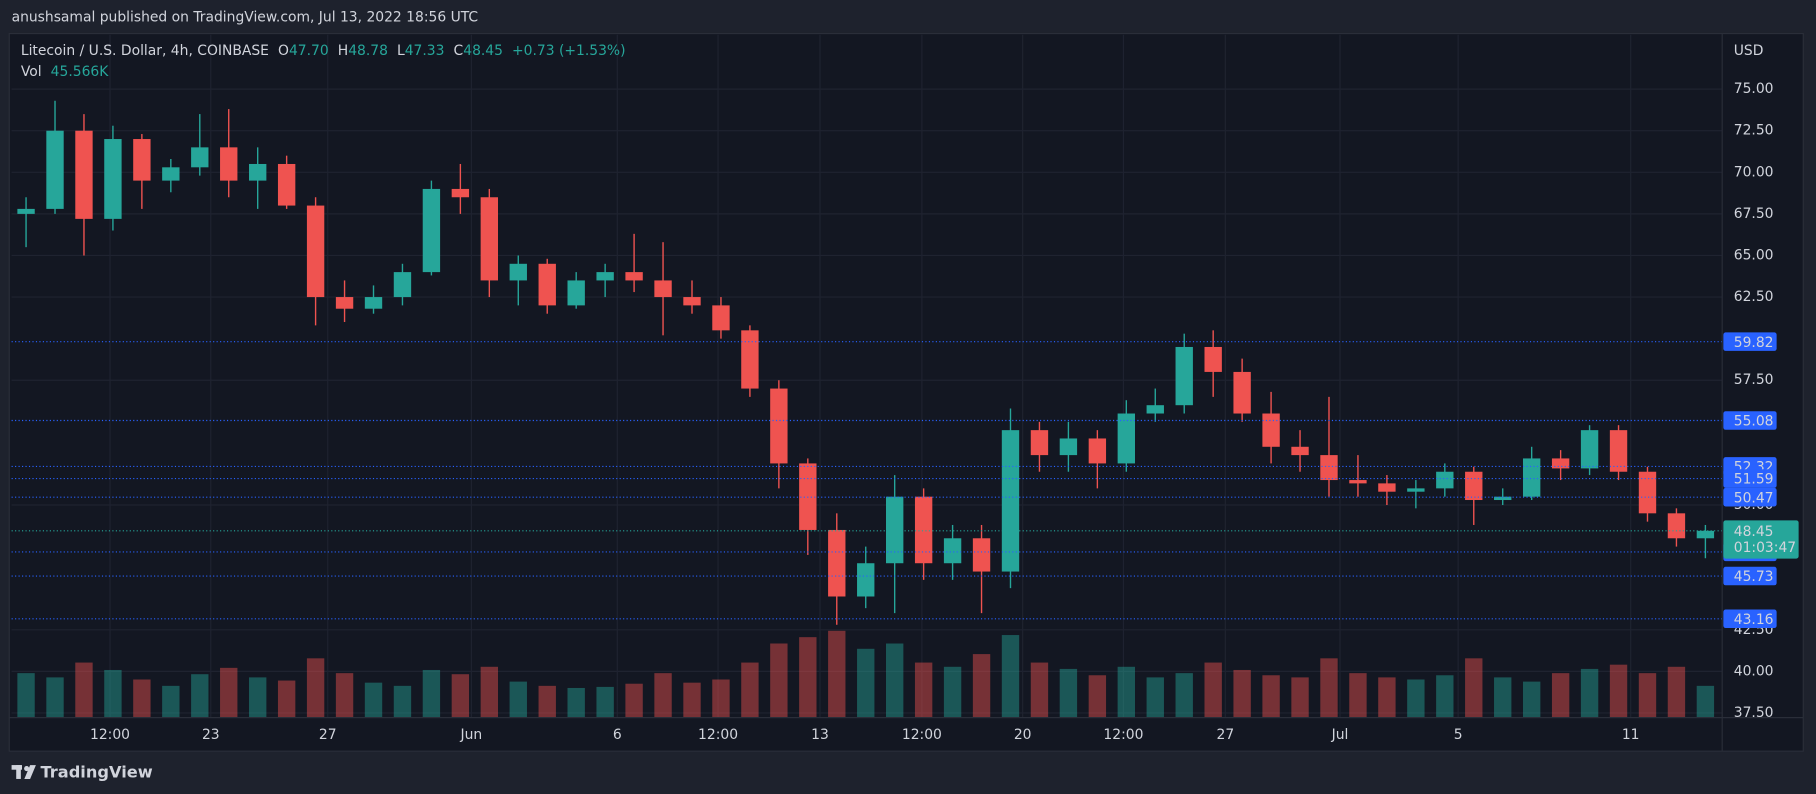  I want to click on y-tick-label: 65.00, so click(1754, 255).